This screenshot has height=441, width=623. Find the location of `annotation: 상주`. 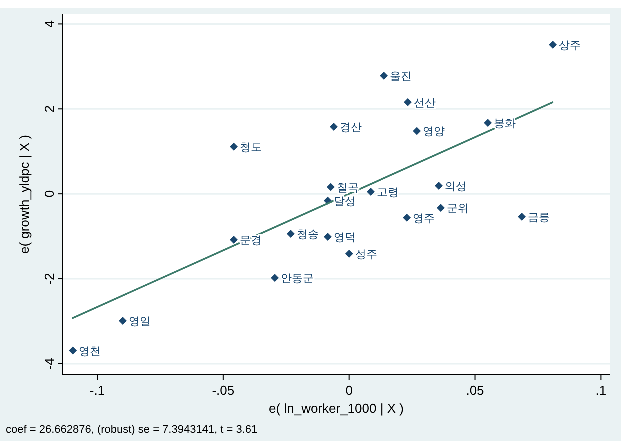

annotation: 상주 is located at coordinates (570, 45).